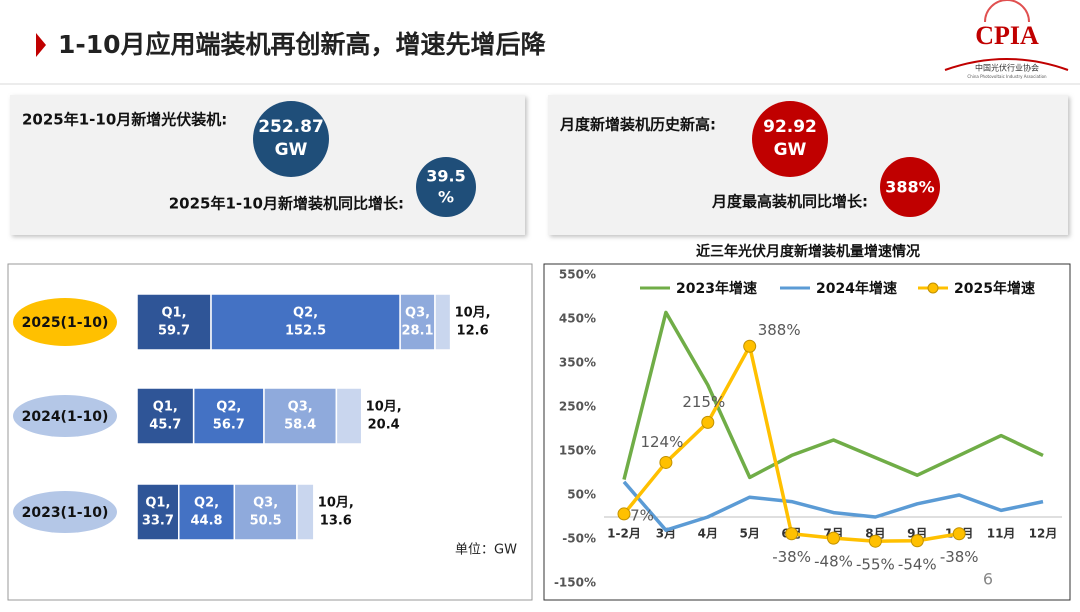  What do you see at coordinates (703, 402) in the screenshot?
I see `data-label: 215%` at bounding box center [703, 402].